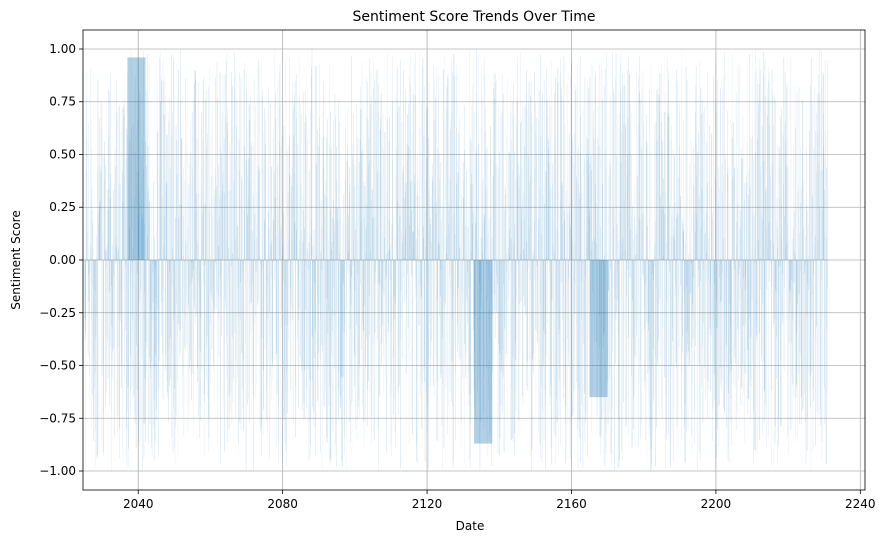 The image size is (879, 545). I want to click on x-tick-label: 2160, so click(571, 504).